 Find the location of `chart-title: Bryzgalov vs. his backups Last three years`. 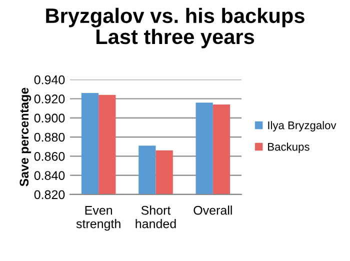

chart-title: Bryzgalov vs. his backups Last three years is located at coordinates (175, 28).